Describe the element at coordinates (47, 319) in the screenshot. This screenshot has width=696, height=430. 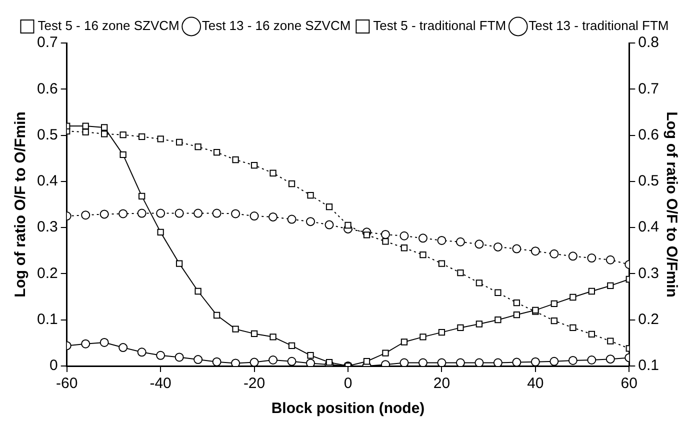
I see `y-tick-label: 0.1` at that location.